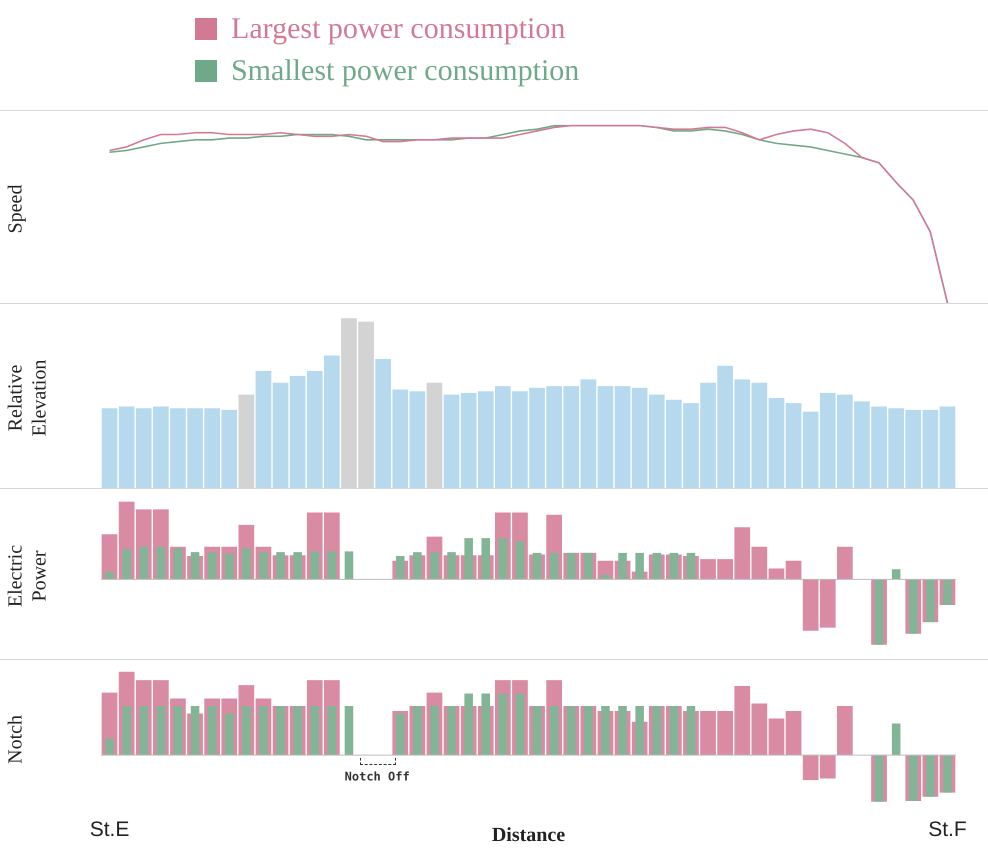 Image resolution: width=988 pixels, height=853 pixels. What do you see at coordinates (529, 835) in the screenshot?
I see `x-axis-title: Distance` at bounding box center [529, 835].